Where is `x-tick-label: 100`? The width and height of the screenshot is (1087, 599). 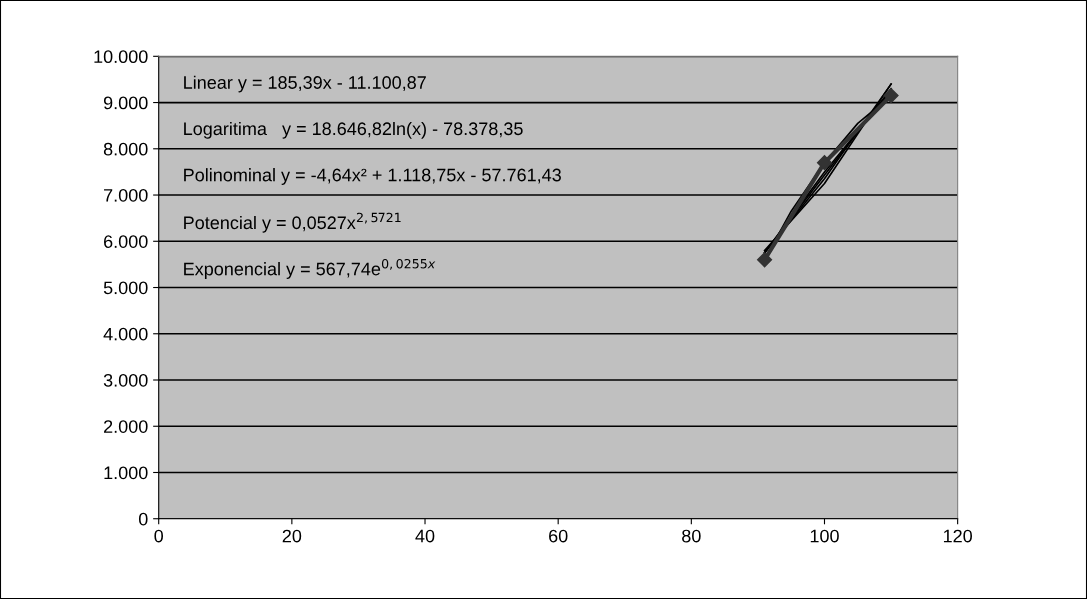
x-tick-label: 100 is located at coordinates (824, 536).